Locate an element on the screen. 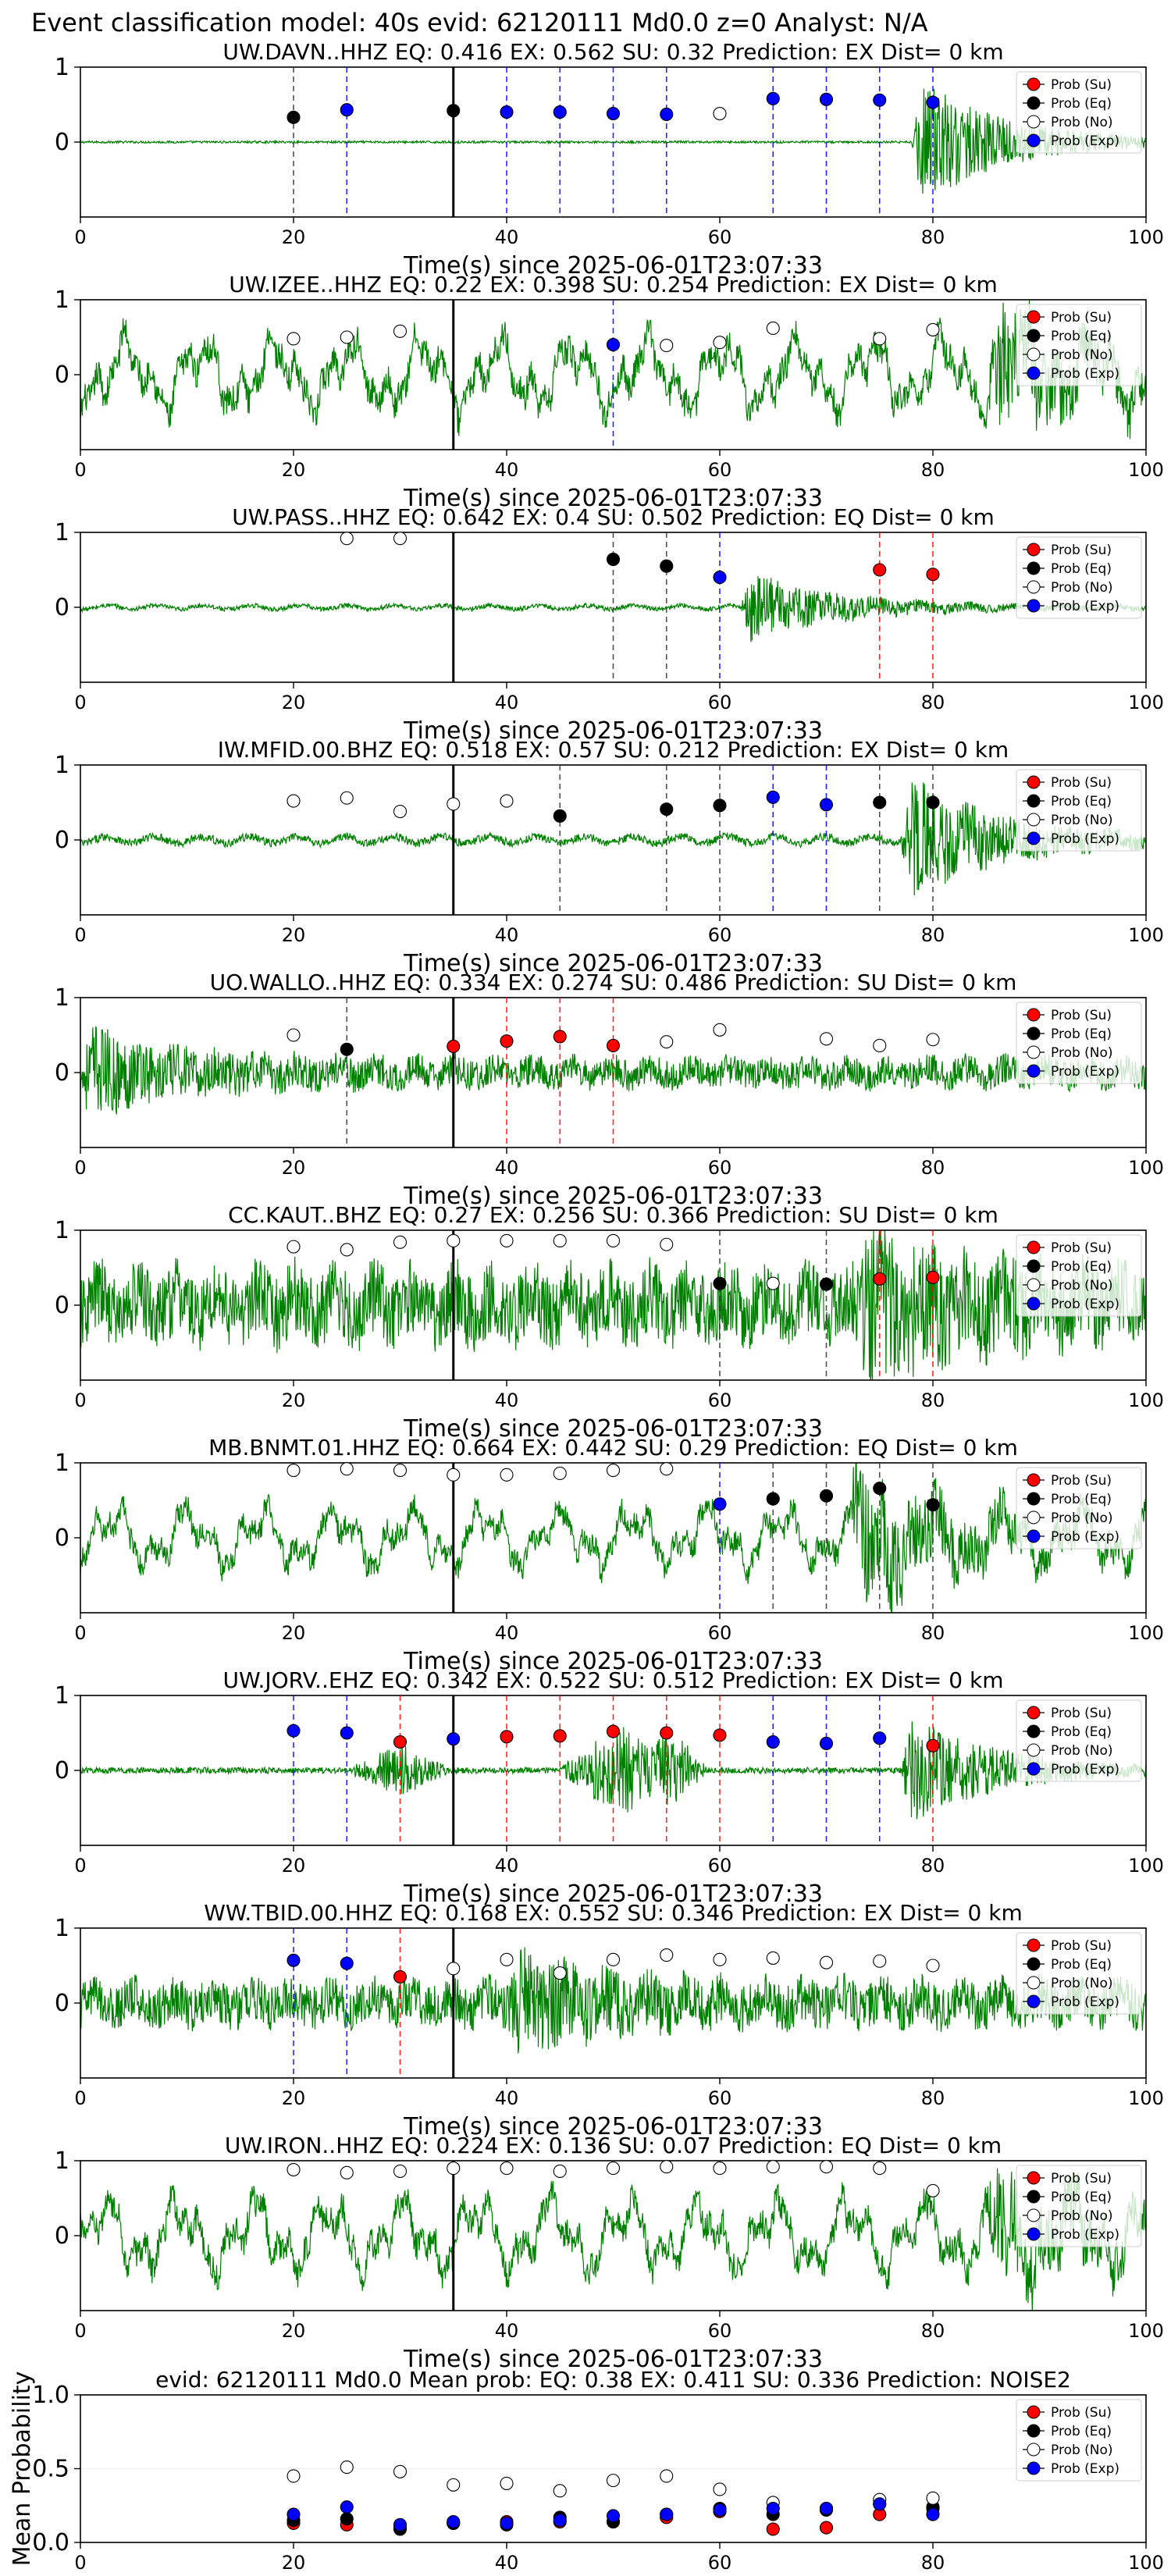 This screenshot has width=1171, height=2576. legend: Prob (Su) Prob (Eq) Prob (No) Prob (Exp) is located at coordinates (1079, 577).